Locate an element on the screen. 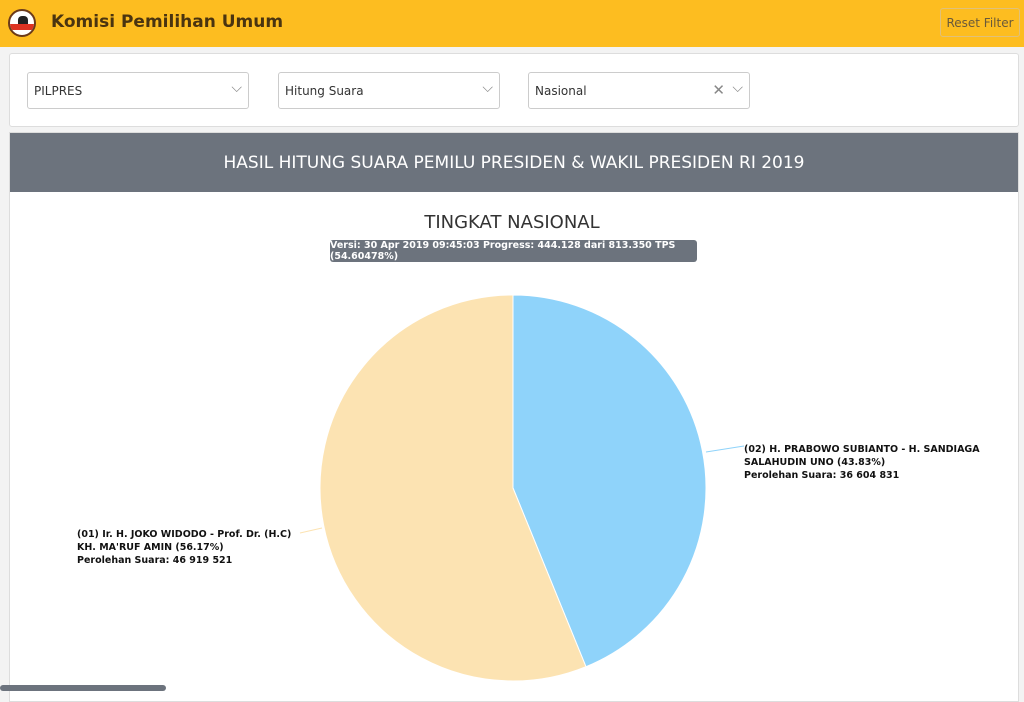 The image size is (1024, 702). election-value: PILPRES is located at coordinates (58, 91).